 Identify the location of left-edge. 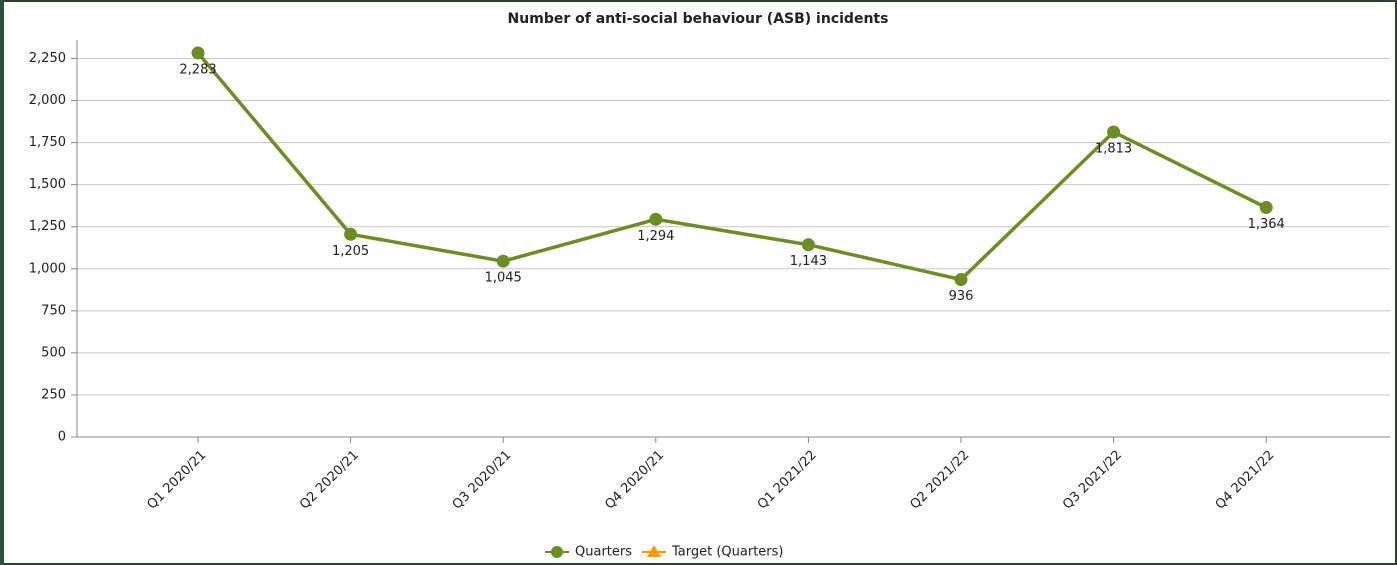
(2, 282).